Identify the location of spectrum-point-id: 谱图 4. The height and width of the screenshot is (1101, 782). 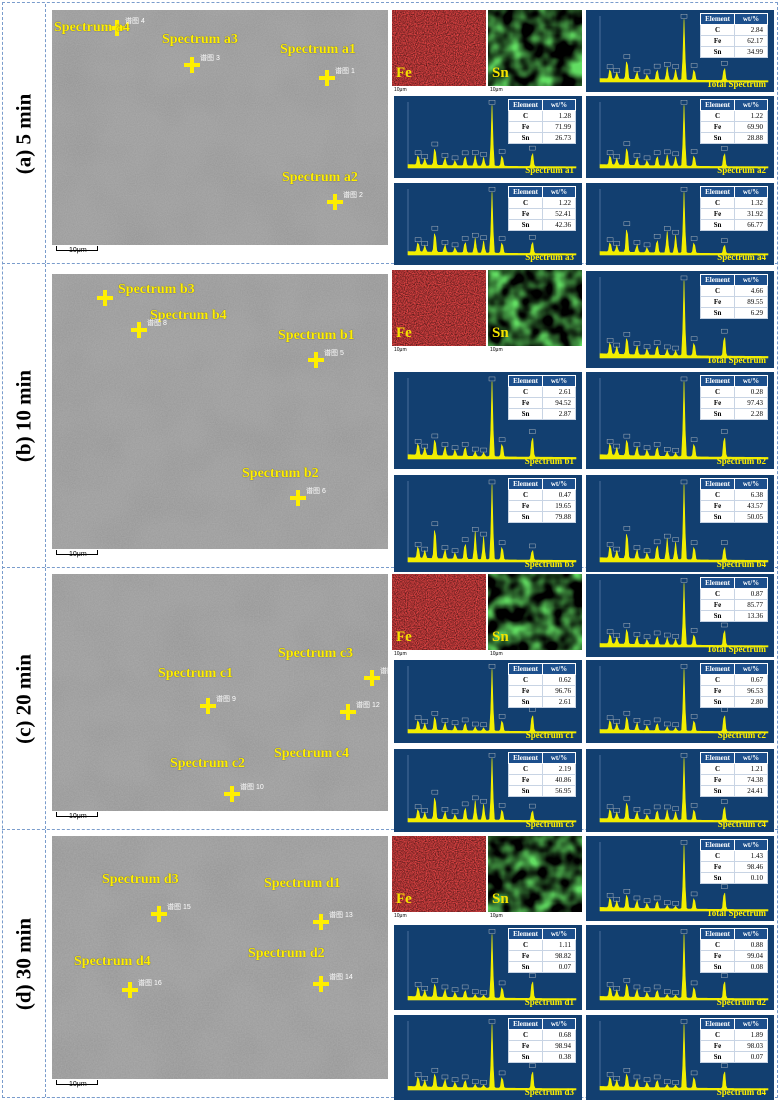
(135, 21).